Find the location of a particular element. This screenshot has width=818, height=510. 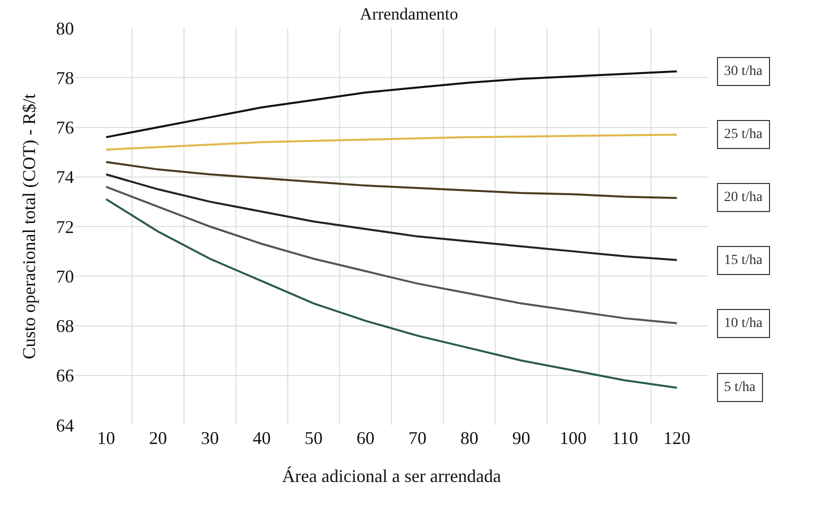

text: 15 t/ha is located at coordinates (744, 260).